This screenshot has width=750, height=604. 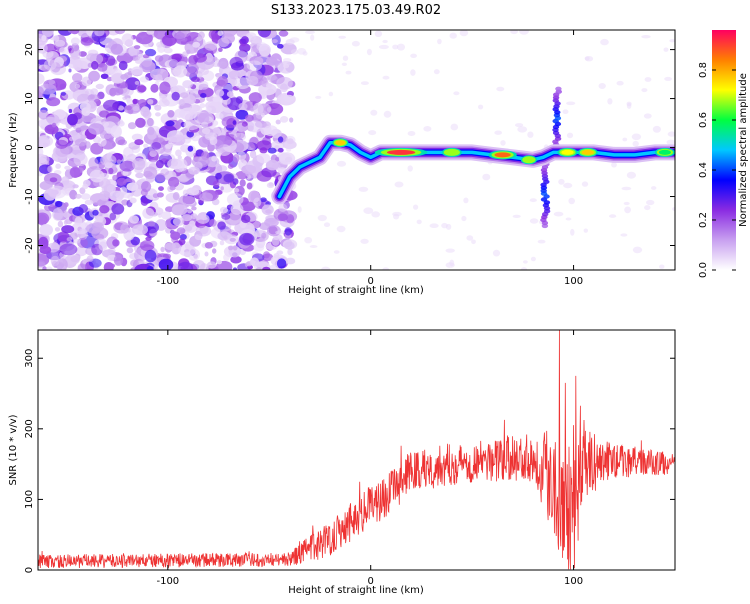 What do you see at coordinates (13, 449) in the screenshot?
I see `snr-y-axis-label: SNR (10 * v/v)` at bounding box center [13, 449].